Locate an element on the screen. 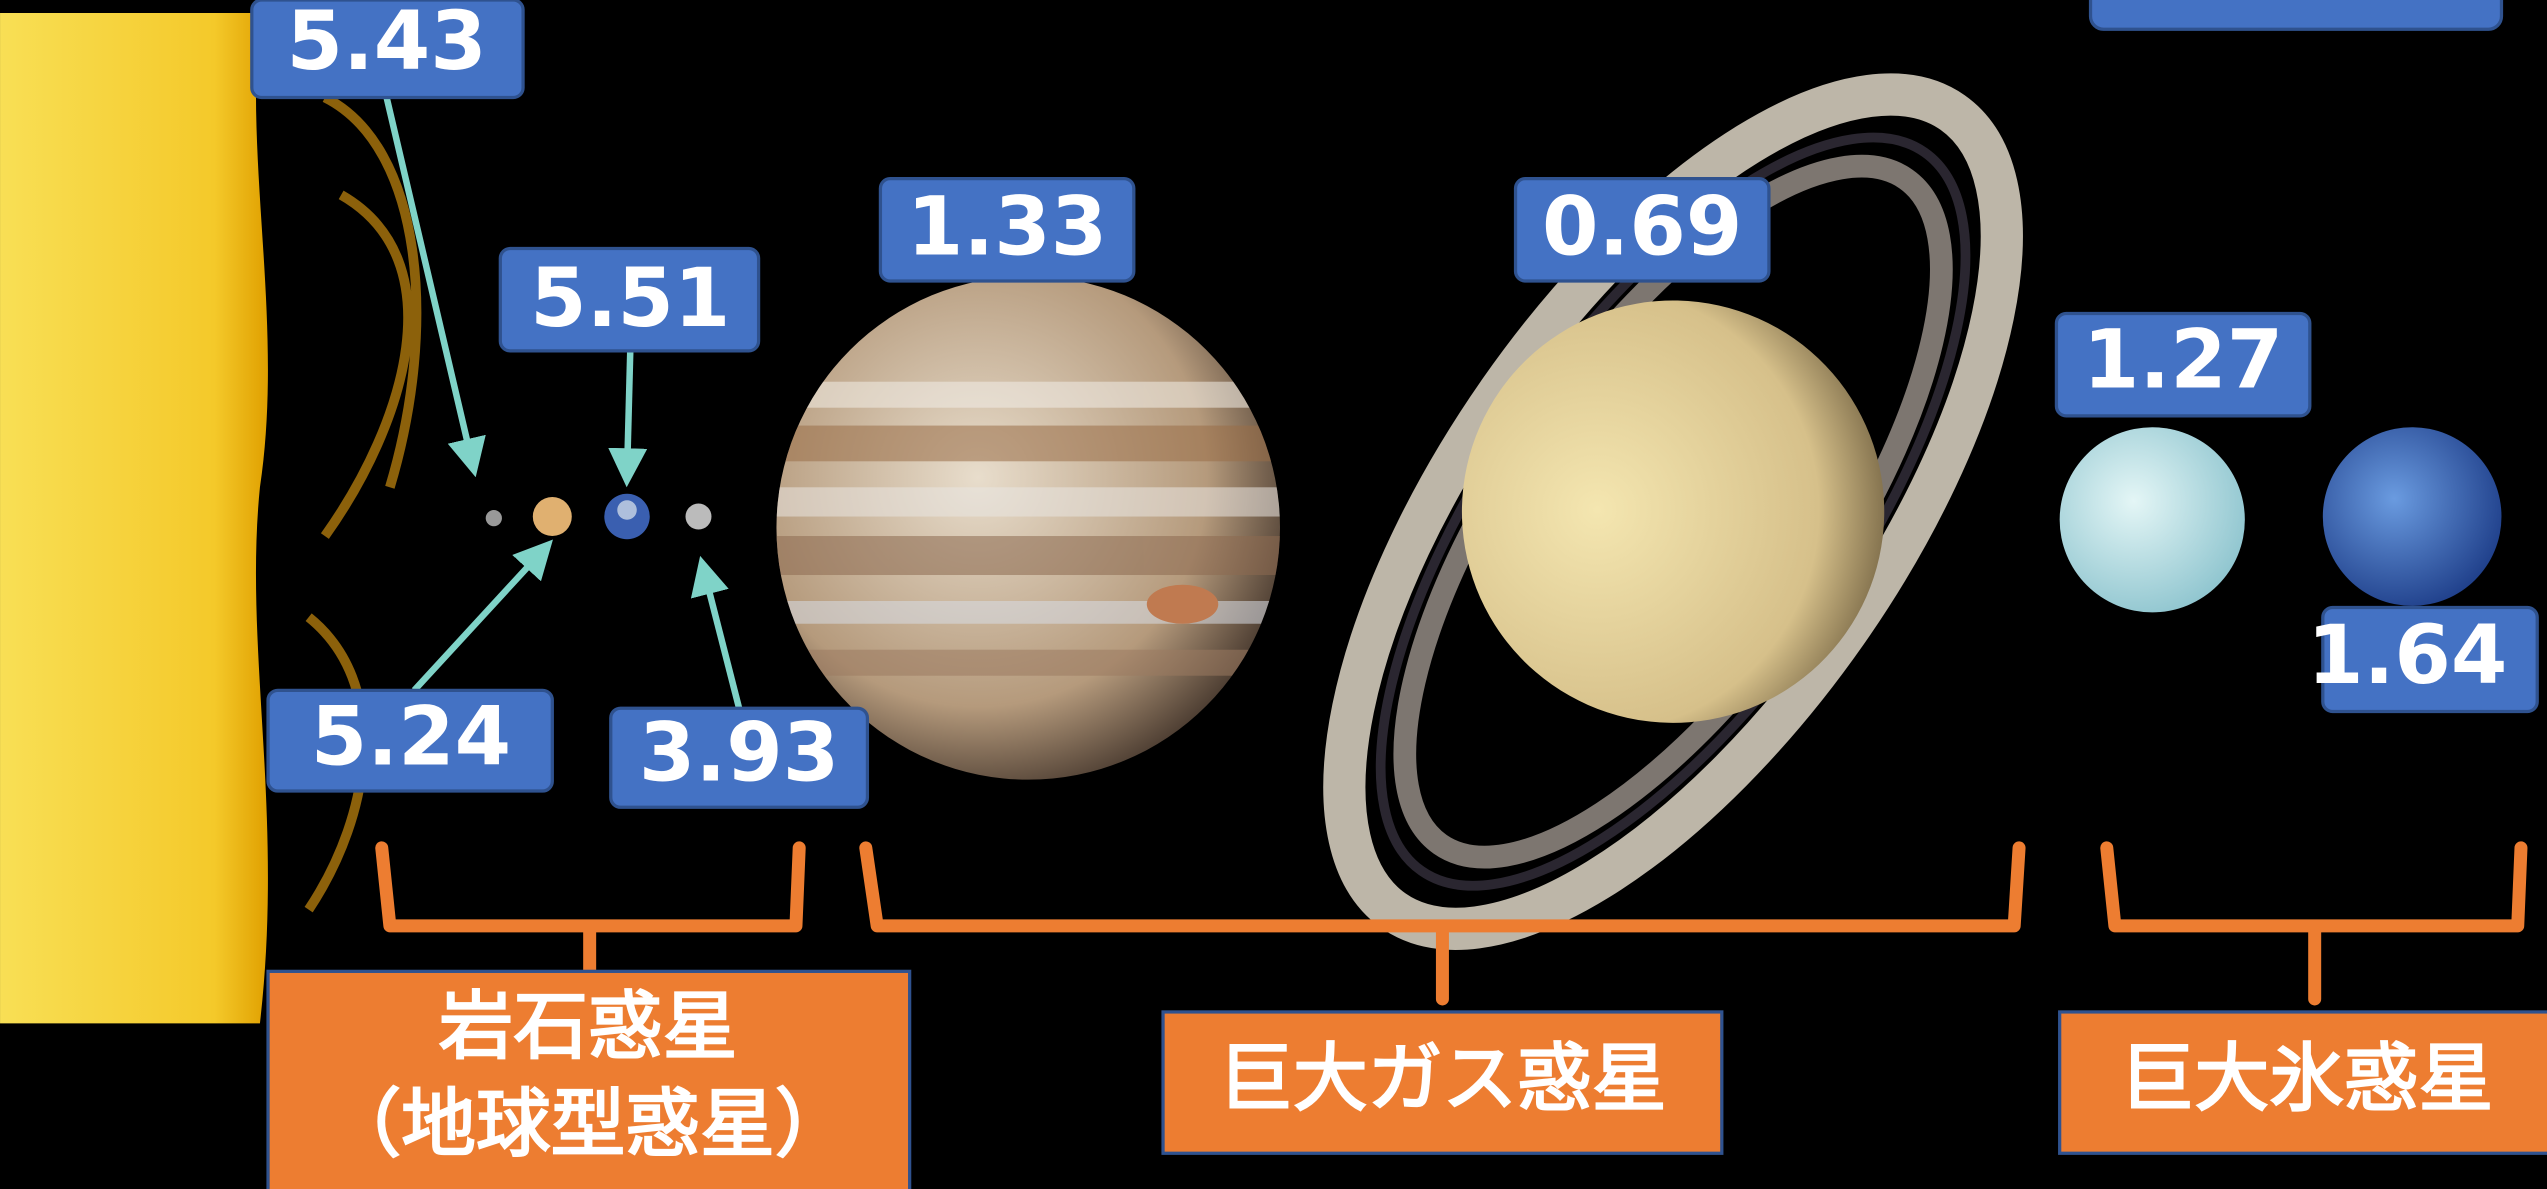 This screenshot has width=2547, height=1189. group-0: 岩石惑星 （地球型惑星） is located at coordinates (589, 1079).